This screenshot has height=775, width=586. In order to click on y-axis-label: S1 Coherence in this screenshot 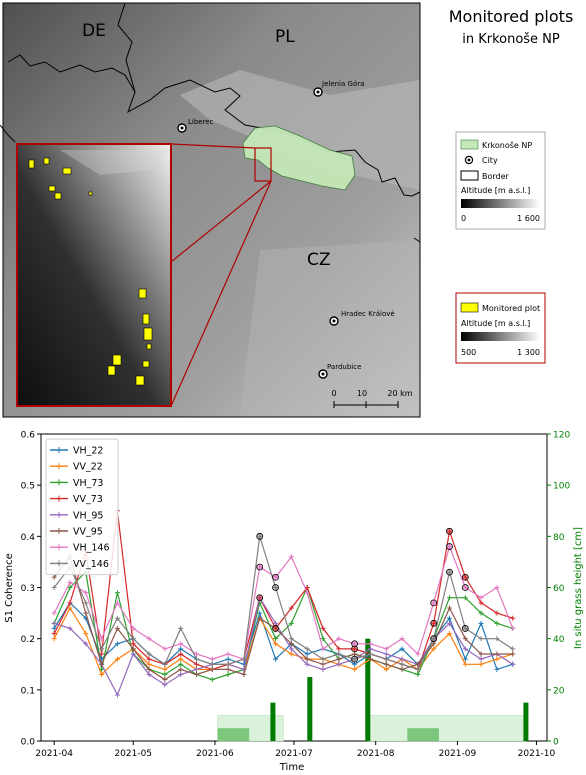, I will do `click(9, 588)`.